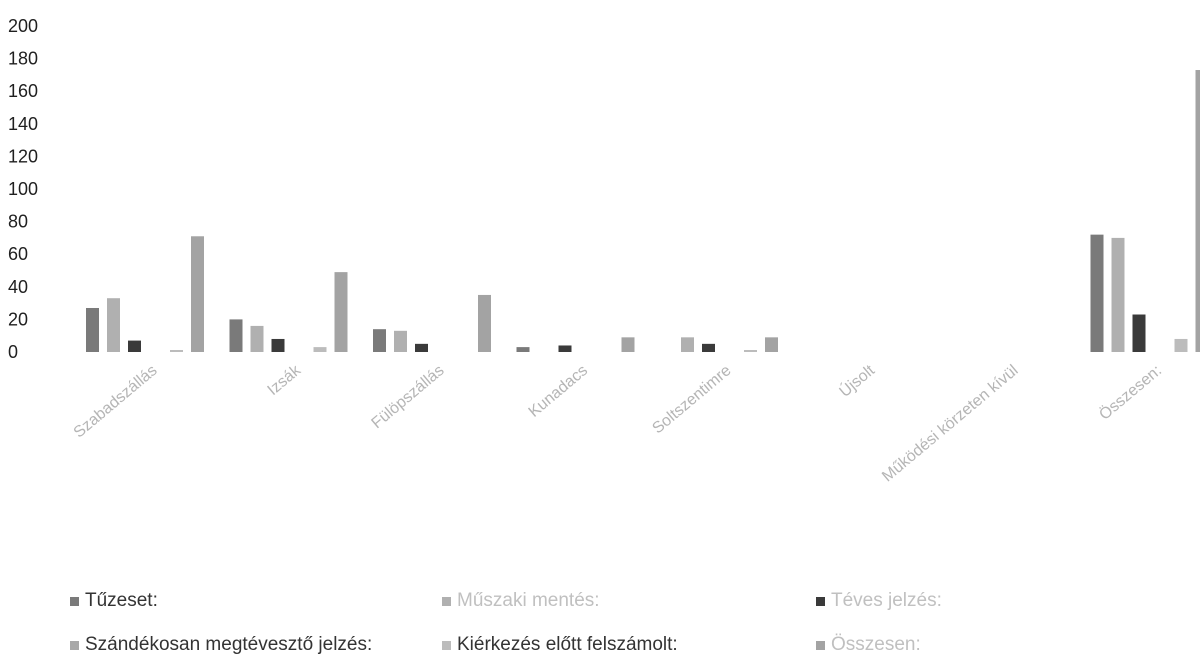 The width and height of the screenshot is (1200, 659). I want to click on x-tick-label: Soltszentimre, so click(691, 399).